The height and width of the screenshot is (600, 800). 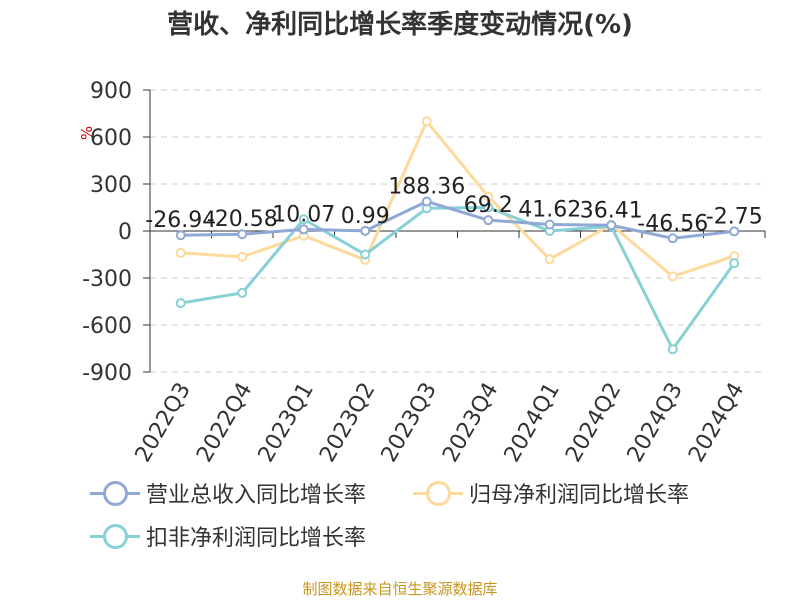 I want to click on x-tick-label: 2024Q3, so click(x=655, y=423).